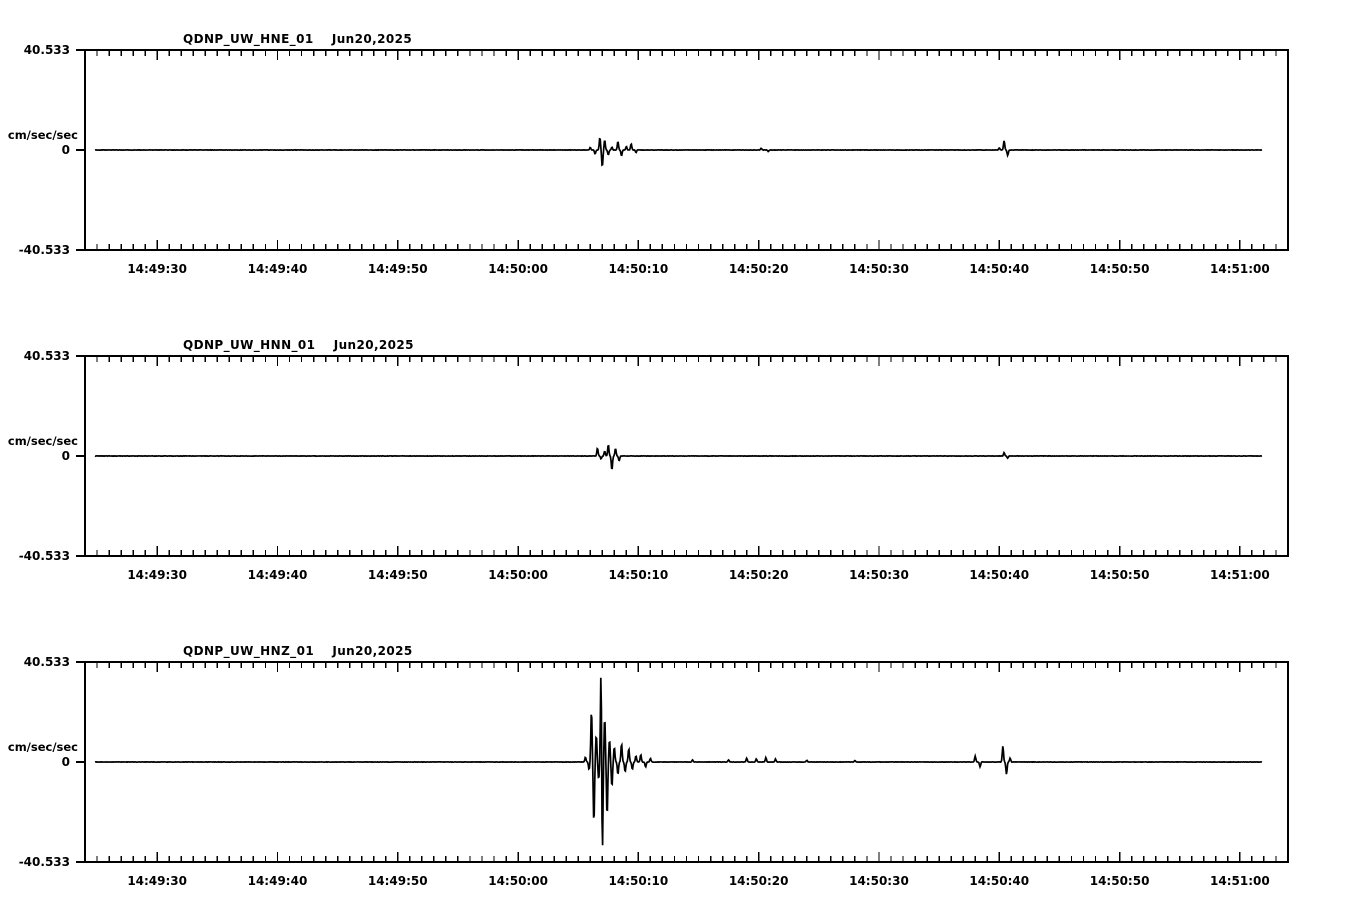  What do you see at coordinates (758, 575) in the screenshot?
I see `x-tick-label-hnn-5: 14:50:20` at bounding box center [758, 575].